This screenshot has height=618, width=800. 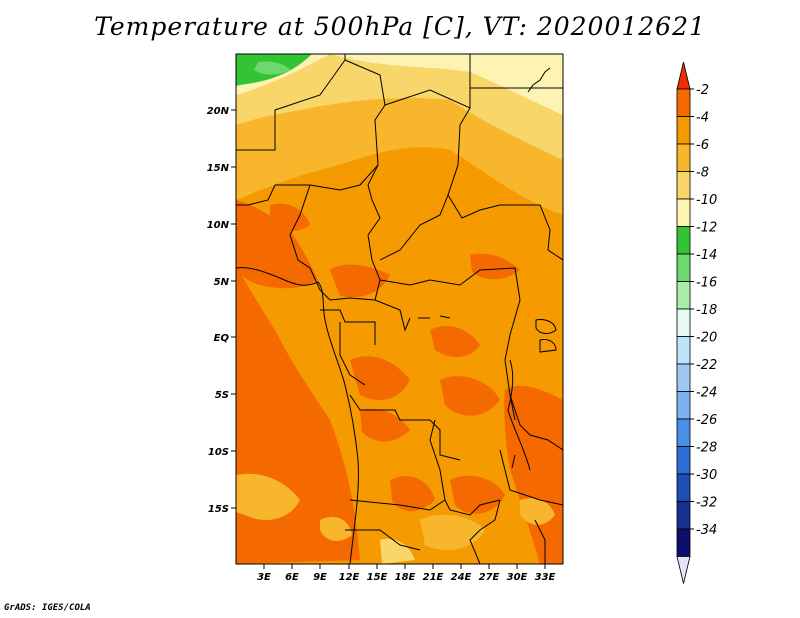 I want to click on lon-label: 18E, so click(x=405, y=577).